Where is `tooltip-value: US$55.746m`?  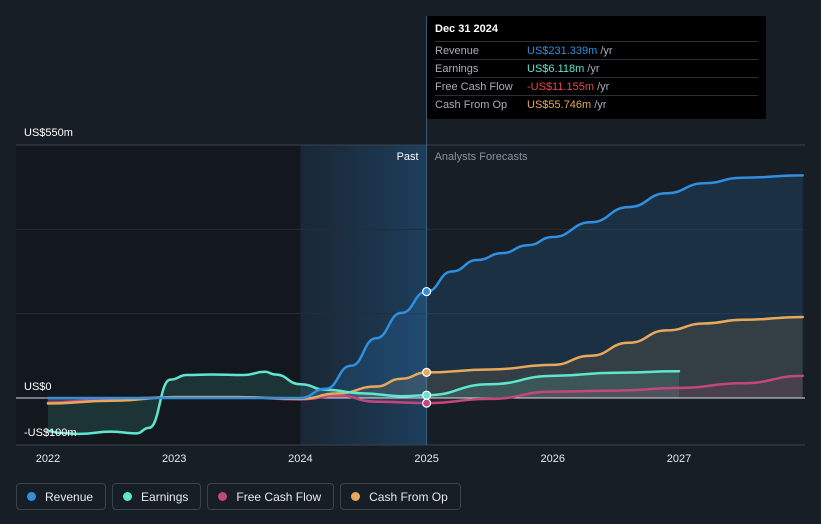 tooltip-value: US$55.746m is located at coordinates (559, 104).